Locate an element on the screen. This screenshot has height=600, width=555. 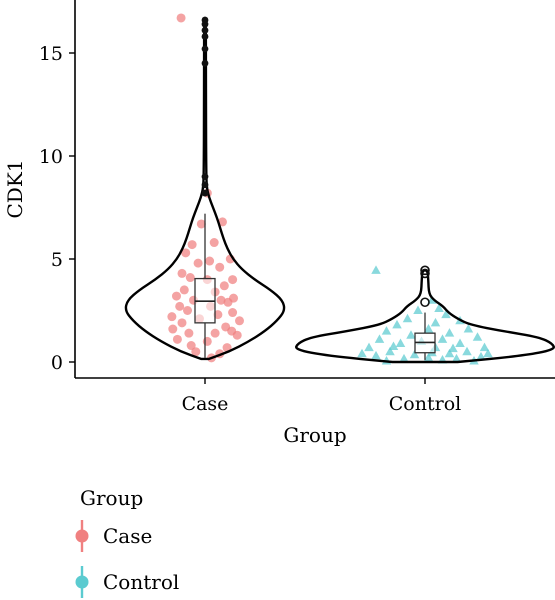
legend-entry-case: Case is located at coordinates (113, 536).